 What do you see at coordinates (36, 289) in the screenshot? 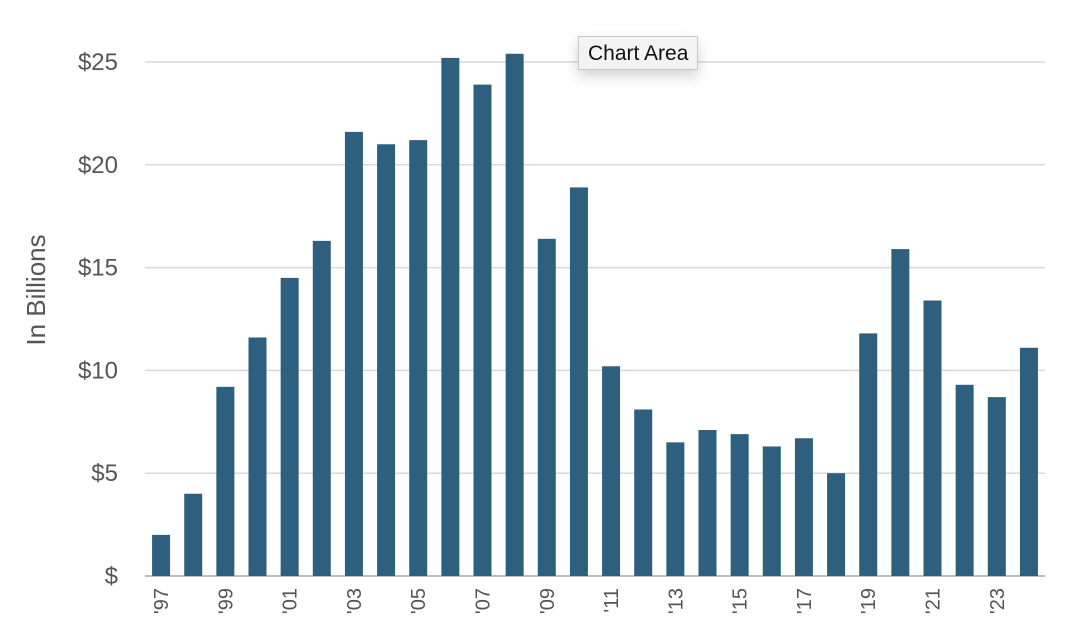
I see `y-axis-label: In Billions` at bounding box center [36, 289].